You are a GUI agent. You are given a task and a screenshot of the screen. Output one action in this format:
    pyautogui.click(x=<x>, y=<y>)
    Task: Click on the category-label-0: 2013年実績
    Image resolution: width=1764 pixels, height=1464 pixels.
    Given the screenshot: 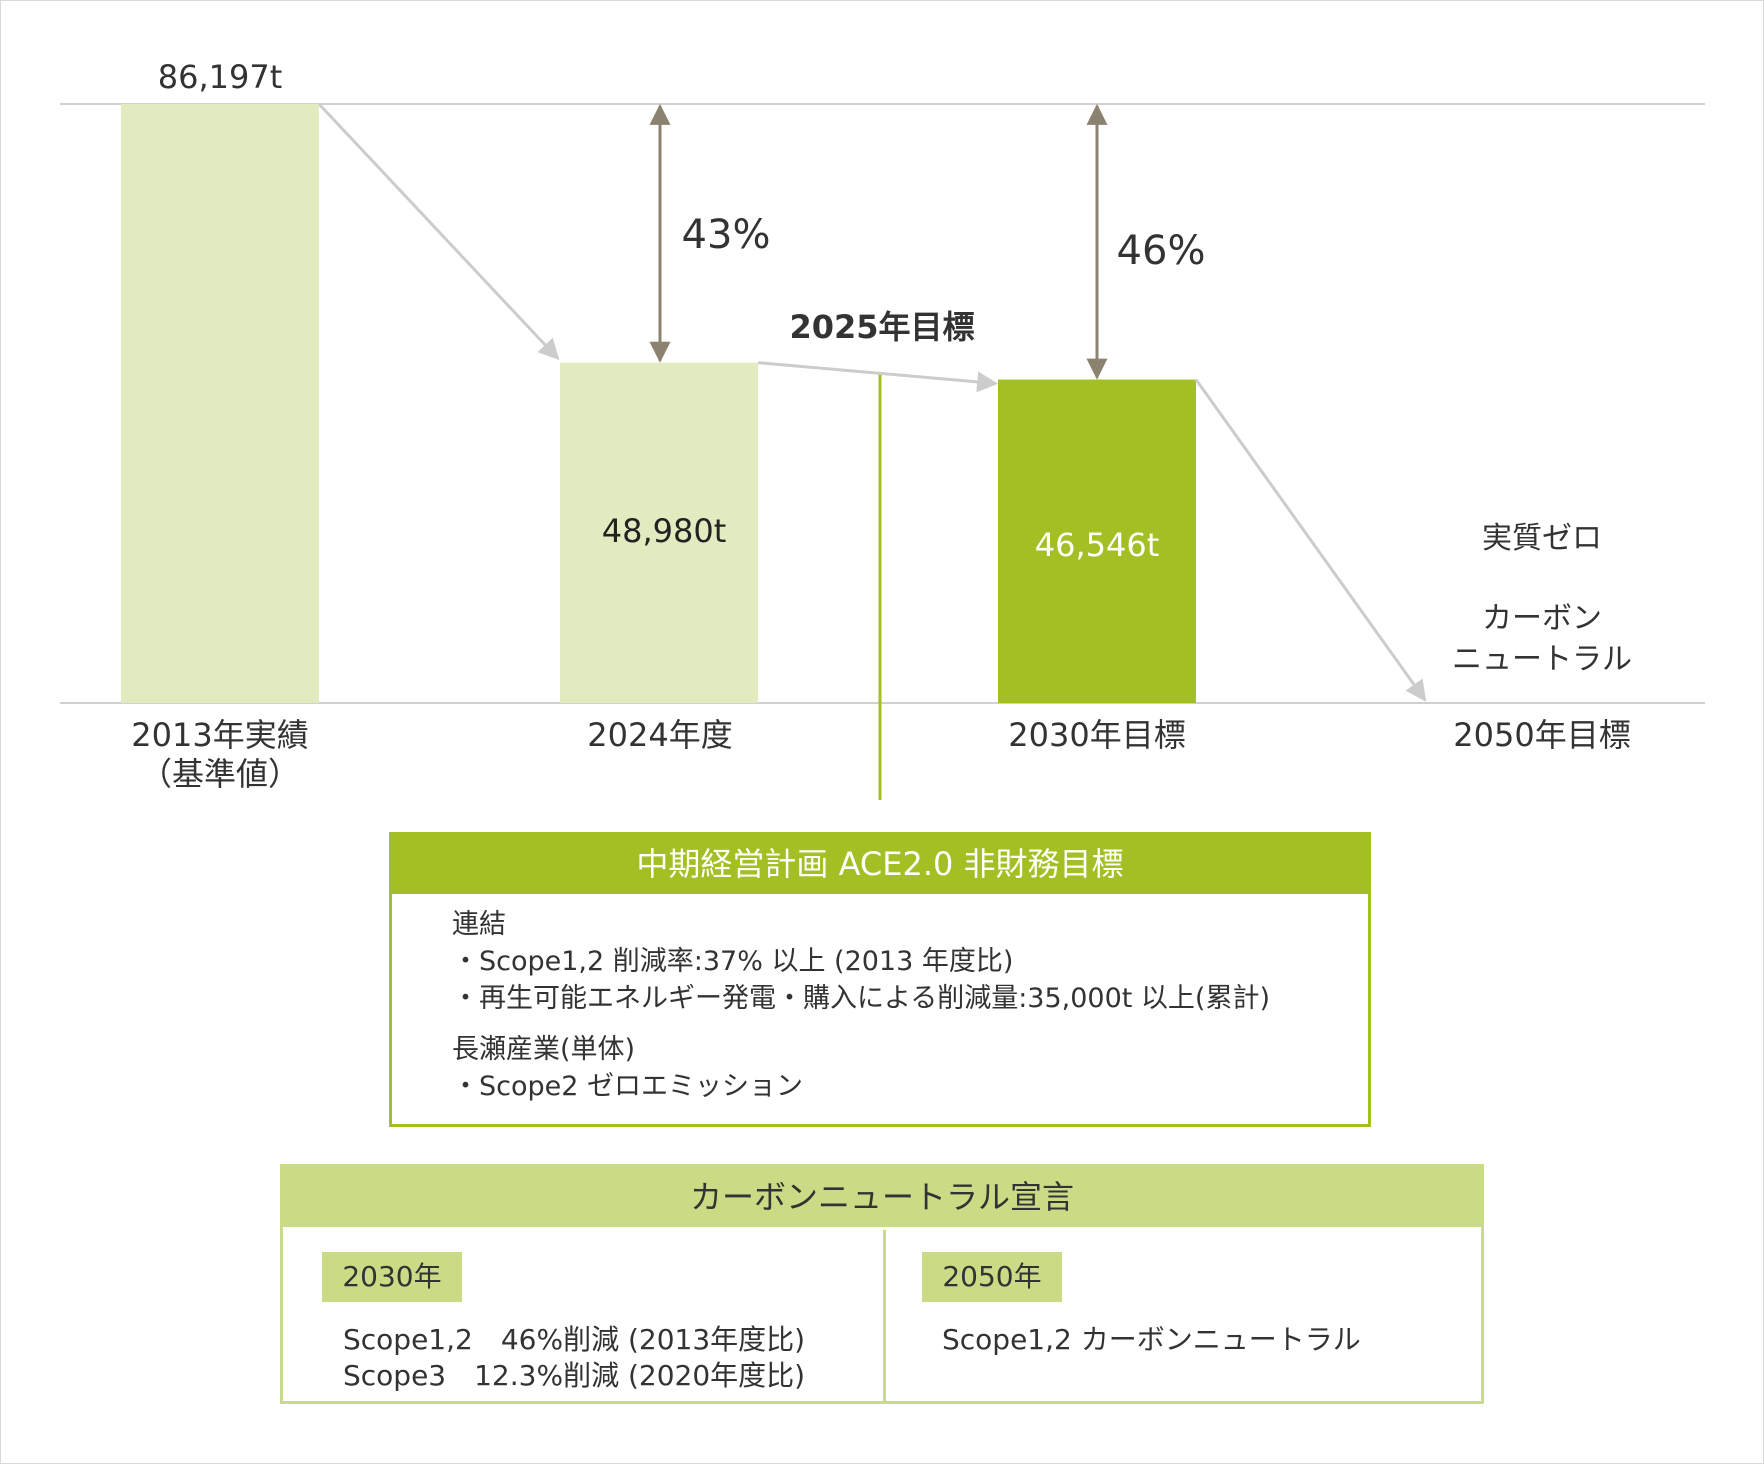 What is the action you would take?
    pyautogui.click(x=219, y=735)
    